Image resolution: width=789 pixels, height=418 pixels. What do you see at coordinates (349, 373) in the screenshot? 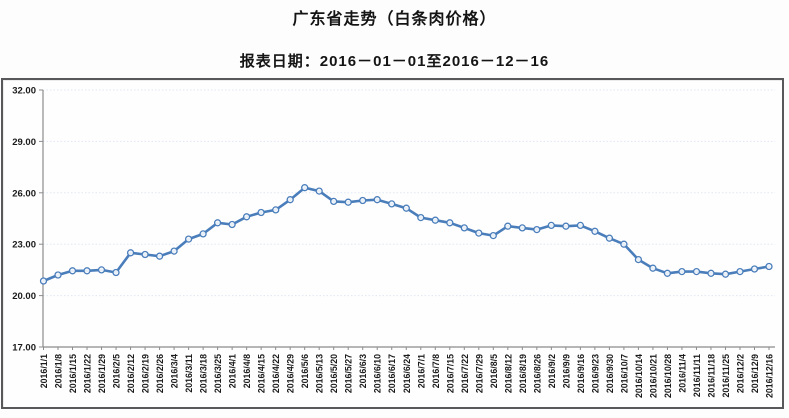
I see `x-tick-label: 2016/5/27` at bounding box center [349, 373].